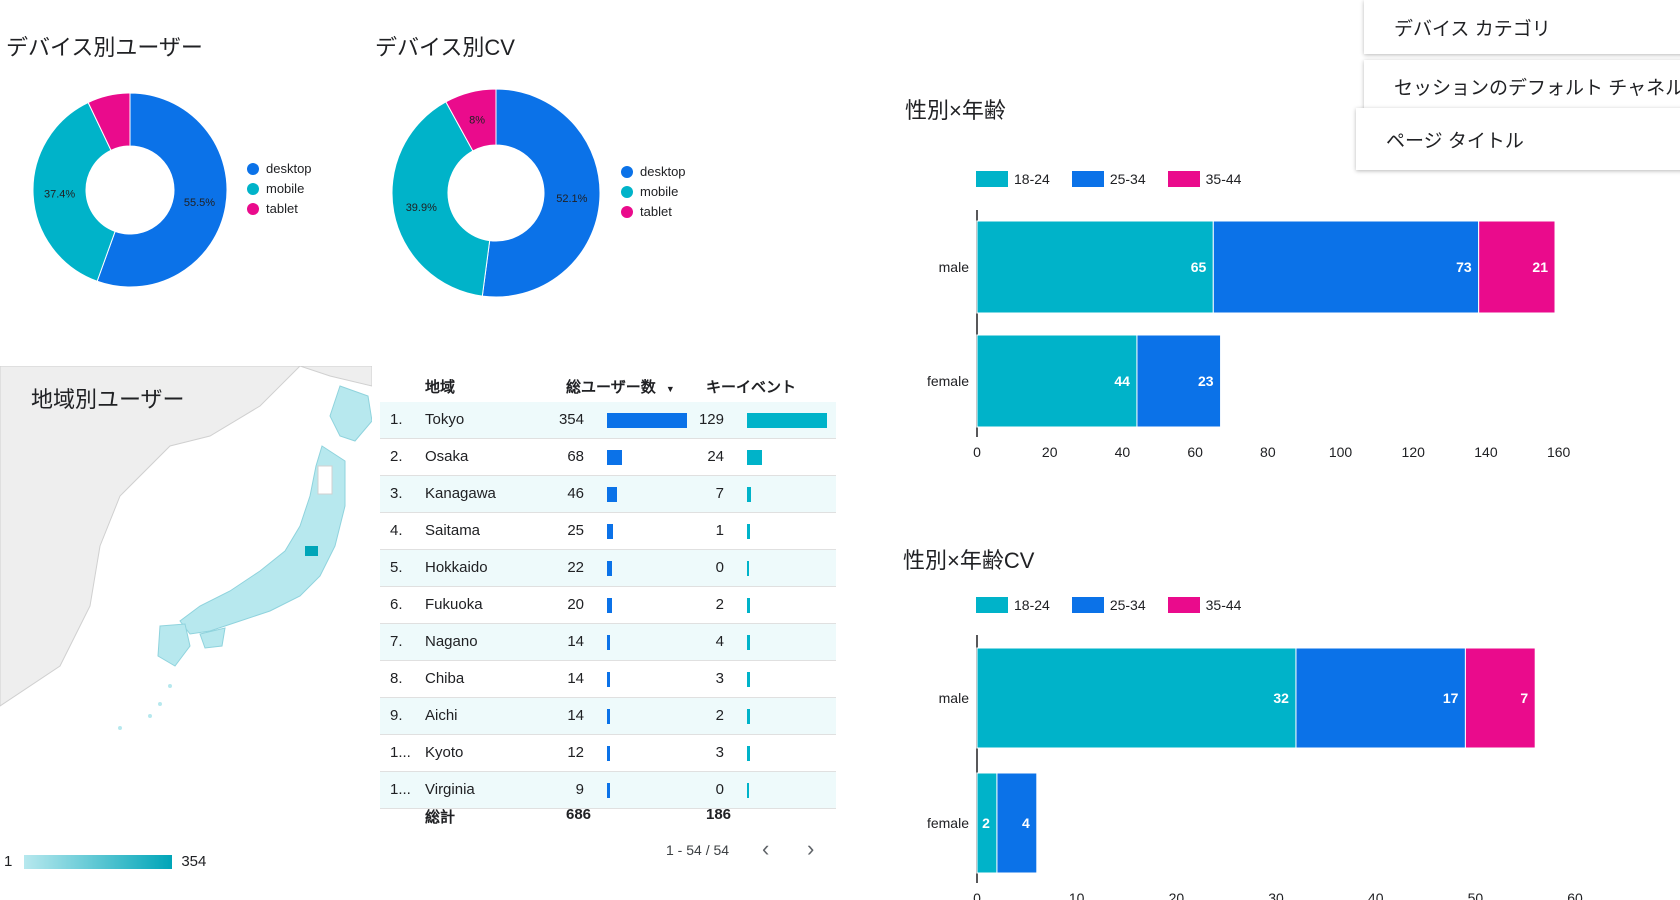 This screenshot has width=1680, height=900. I want to click on device-category-control: デバイス カテゴリ, so click(1522, 27).